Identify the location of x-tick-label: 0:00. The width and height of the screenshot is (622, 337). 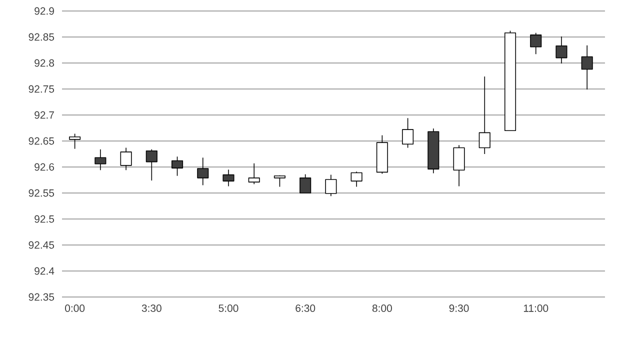
(75, 308).